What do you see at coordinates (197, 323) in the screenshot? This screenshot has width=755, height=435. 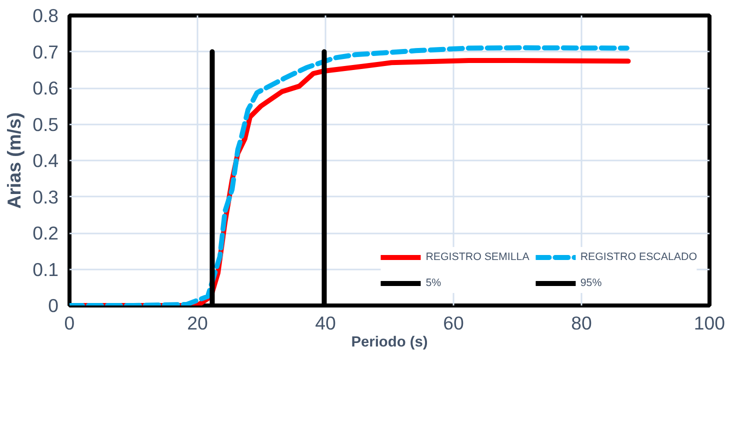 I see `x-tick-label: 20` at bounding box center [197, 323].